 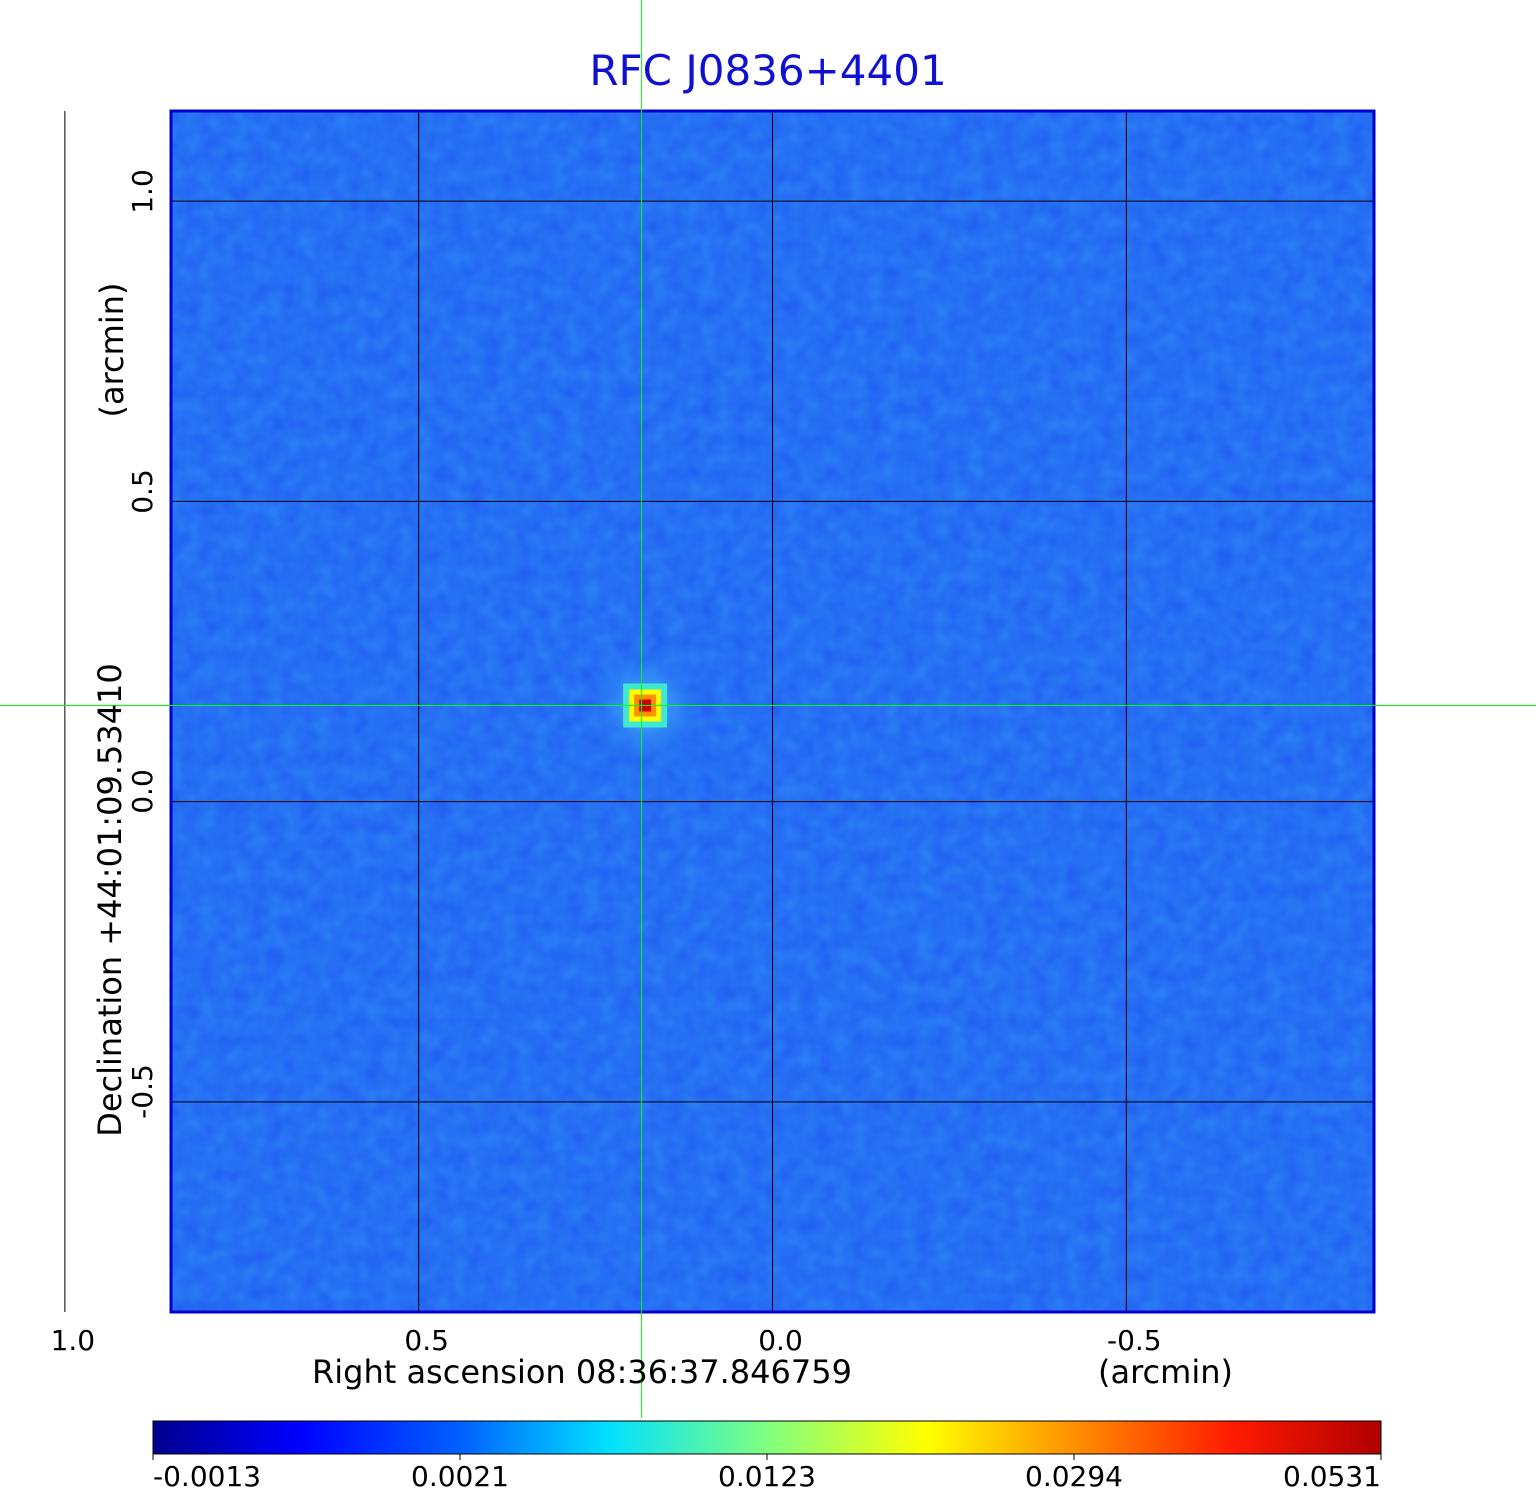 I want to click on colorbar-tick-label-2: 0.0123, so click(x=767, y=1476).